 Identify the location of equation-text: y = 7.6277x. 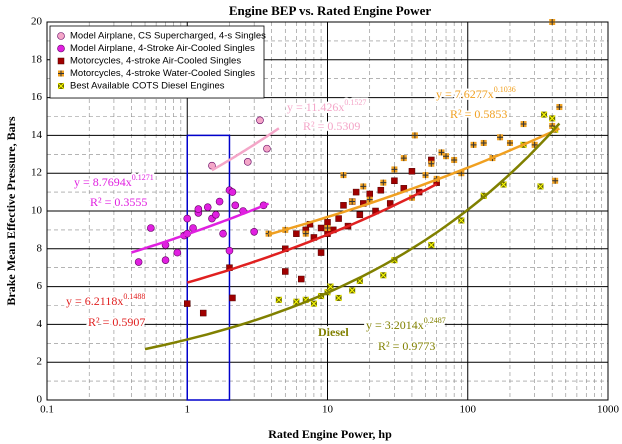
(465, 94).